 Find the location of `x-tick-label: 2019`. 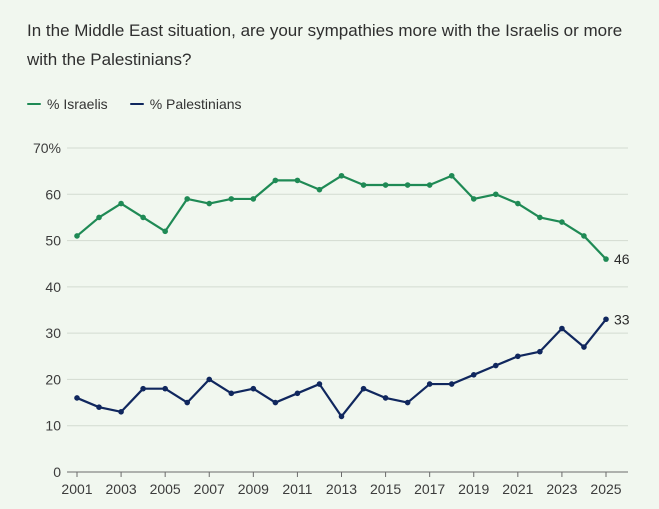

x-tick-label: 2019 is located at coordinates (473, 489).